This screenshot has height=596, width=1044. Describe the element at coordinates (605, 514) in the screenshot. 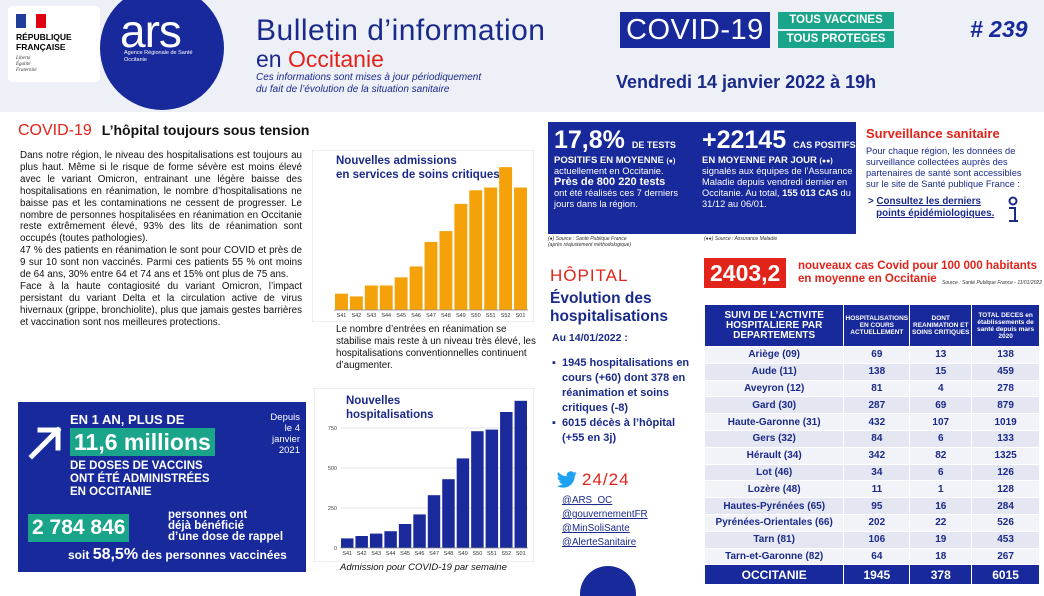

I see `twitter-link: @gouvernementFR` at that location.